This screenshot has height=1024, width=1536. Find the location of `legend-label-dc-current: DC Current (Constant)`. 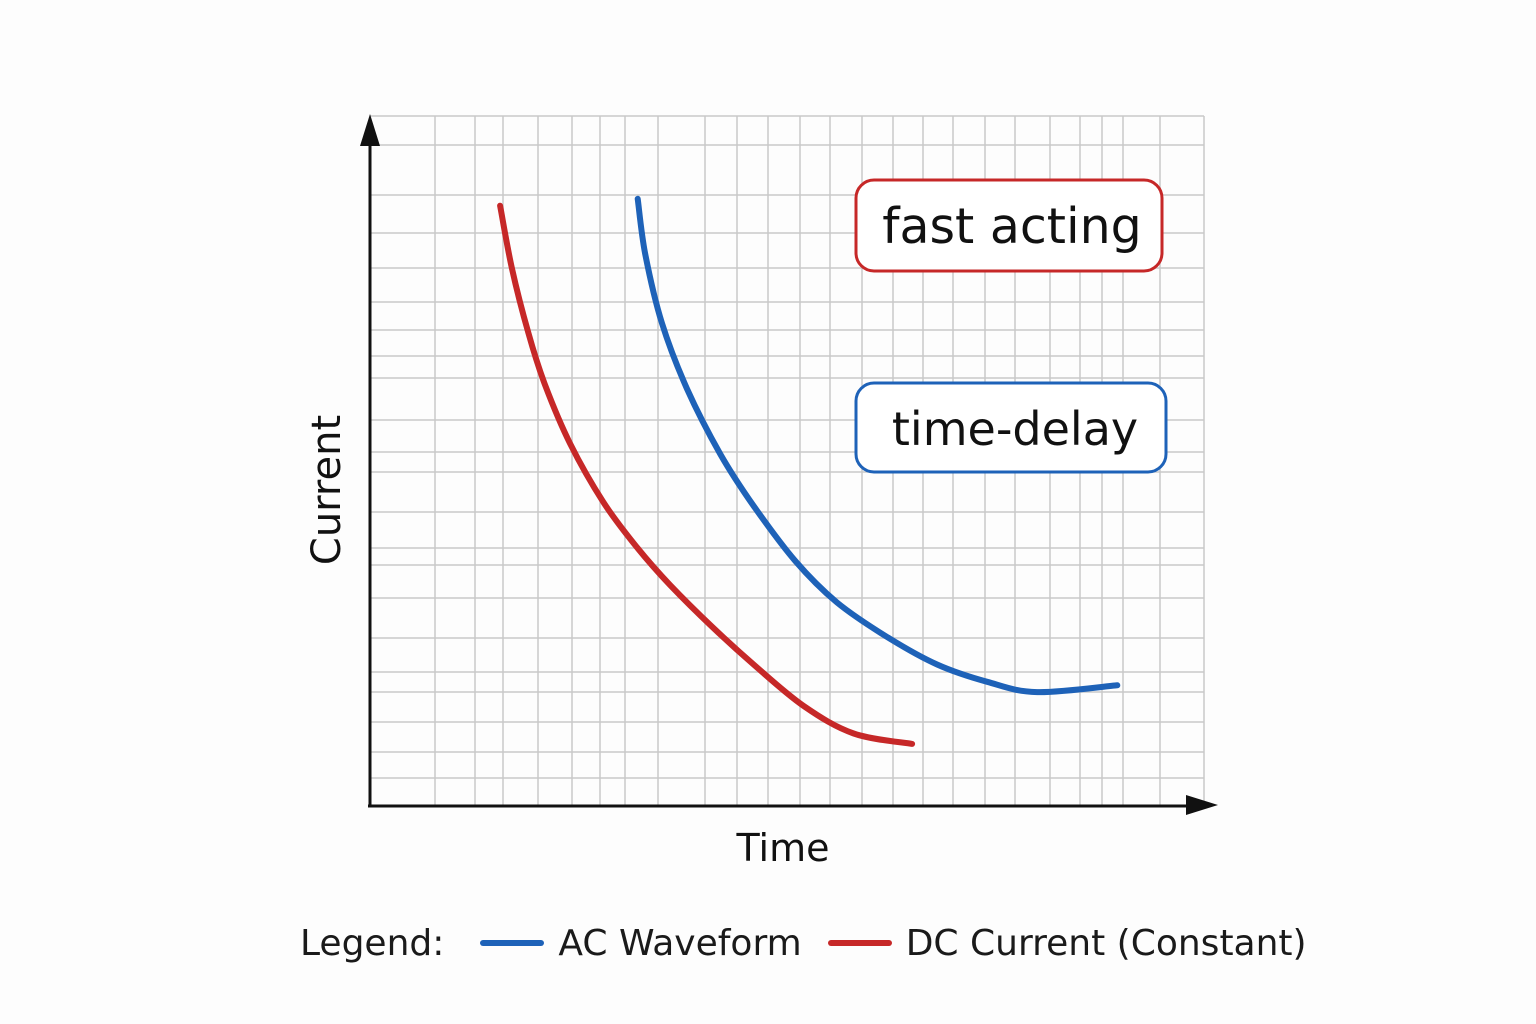

legend-label-dc-current: DC Current (Constant) is located at coordinates (1106, 943).